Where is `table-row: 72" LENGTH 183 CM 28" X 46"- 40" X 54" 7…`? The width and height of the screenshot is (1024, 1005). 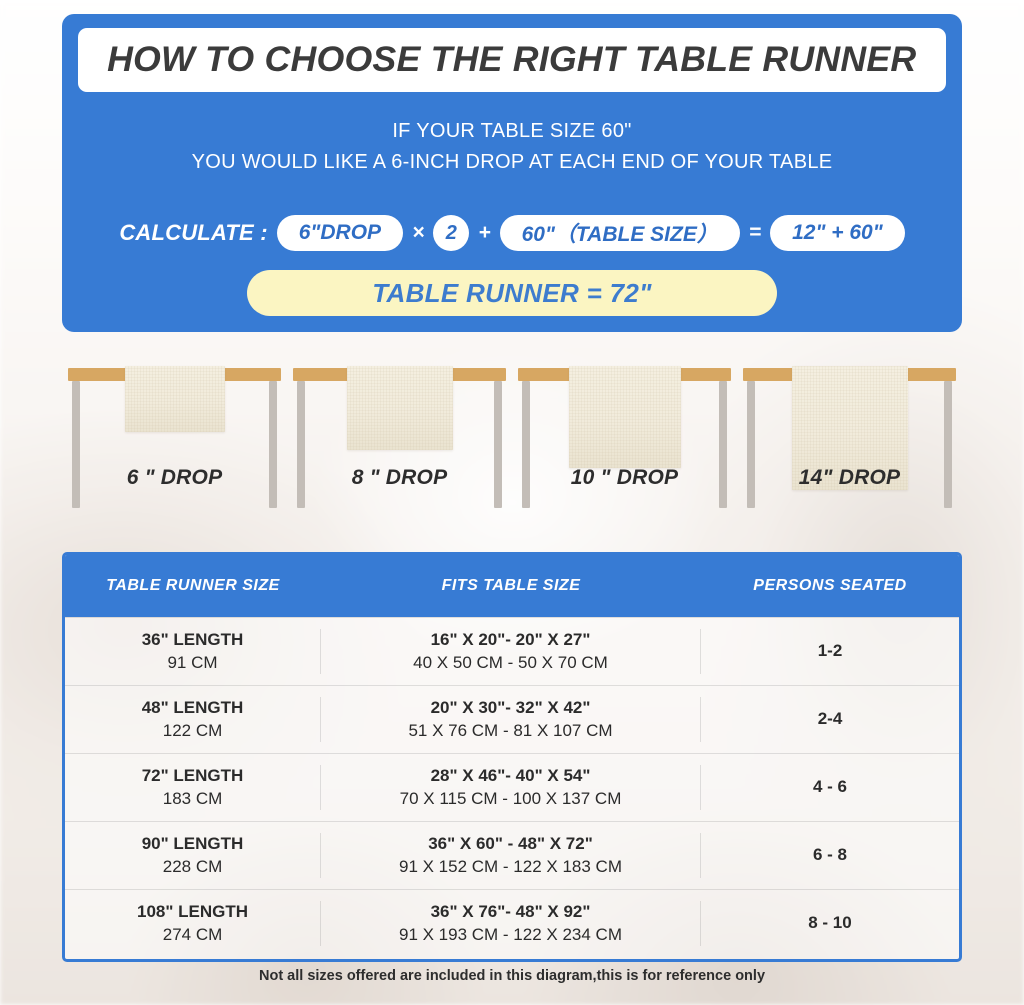
table-row: 72" LENGTH 183 CM 28" X 46"- 40" X 54" 7… is located at coordinates (512, 787).